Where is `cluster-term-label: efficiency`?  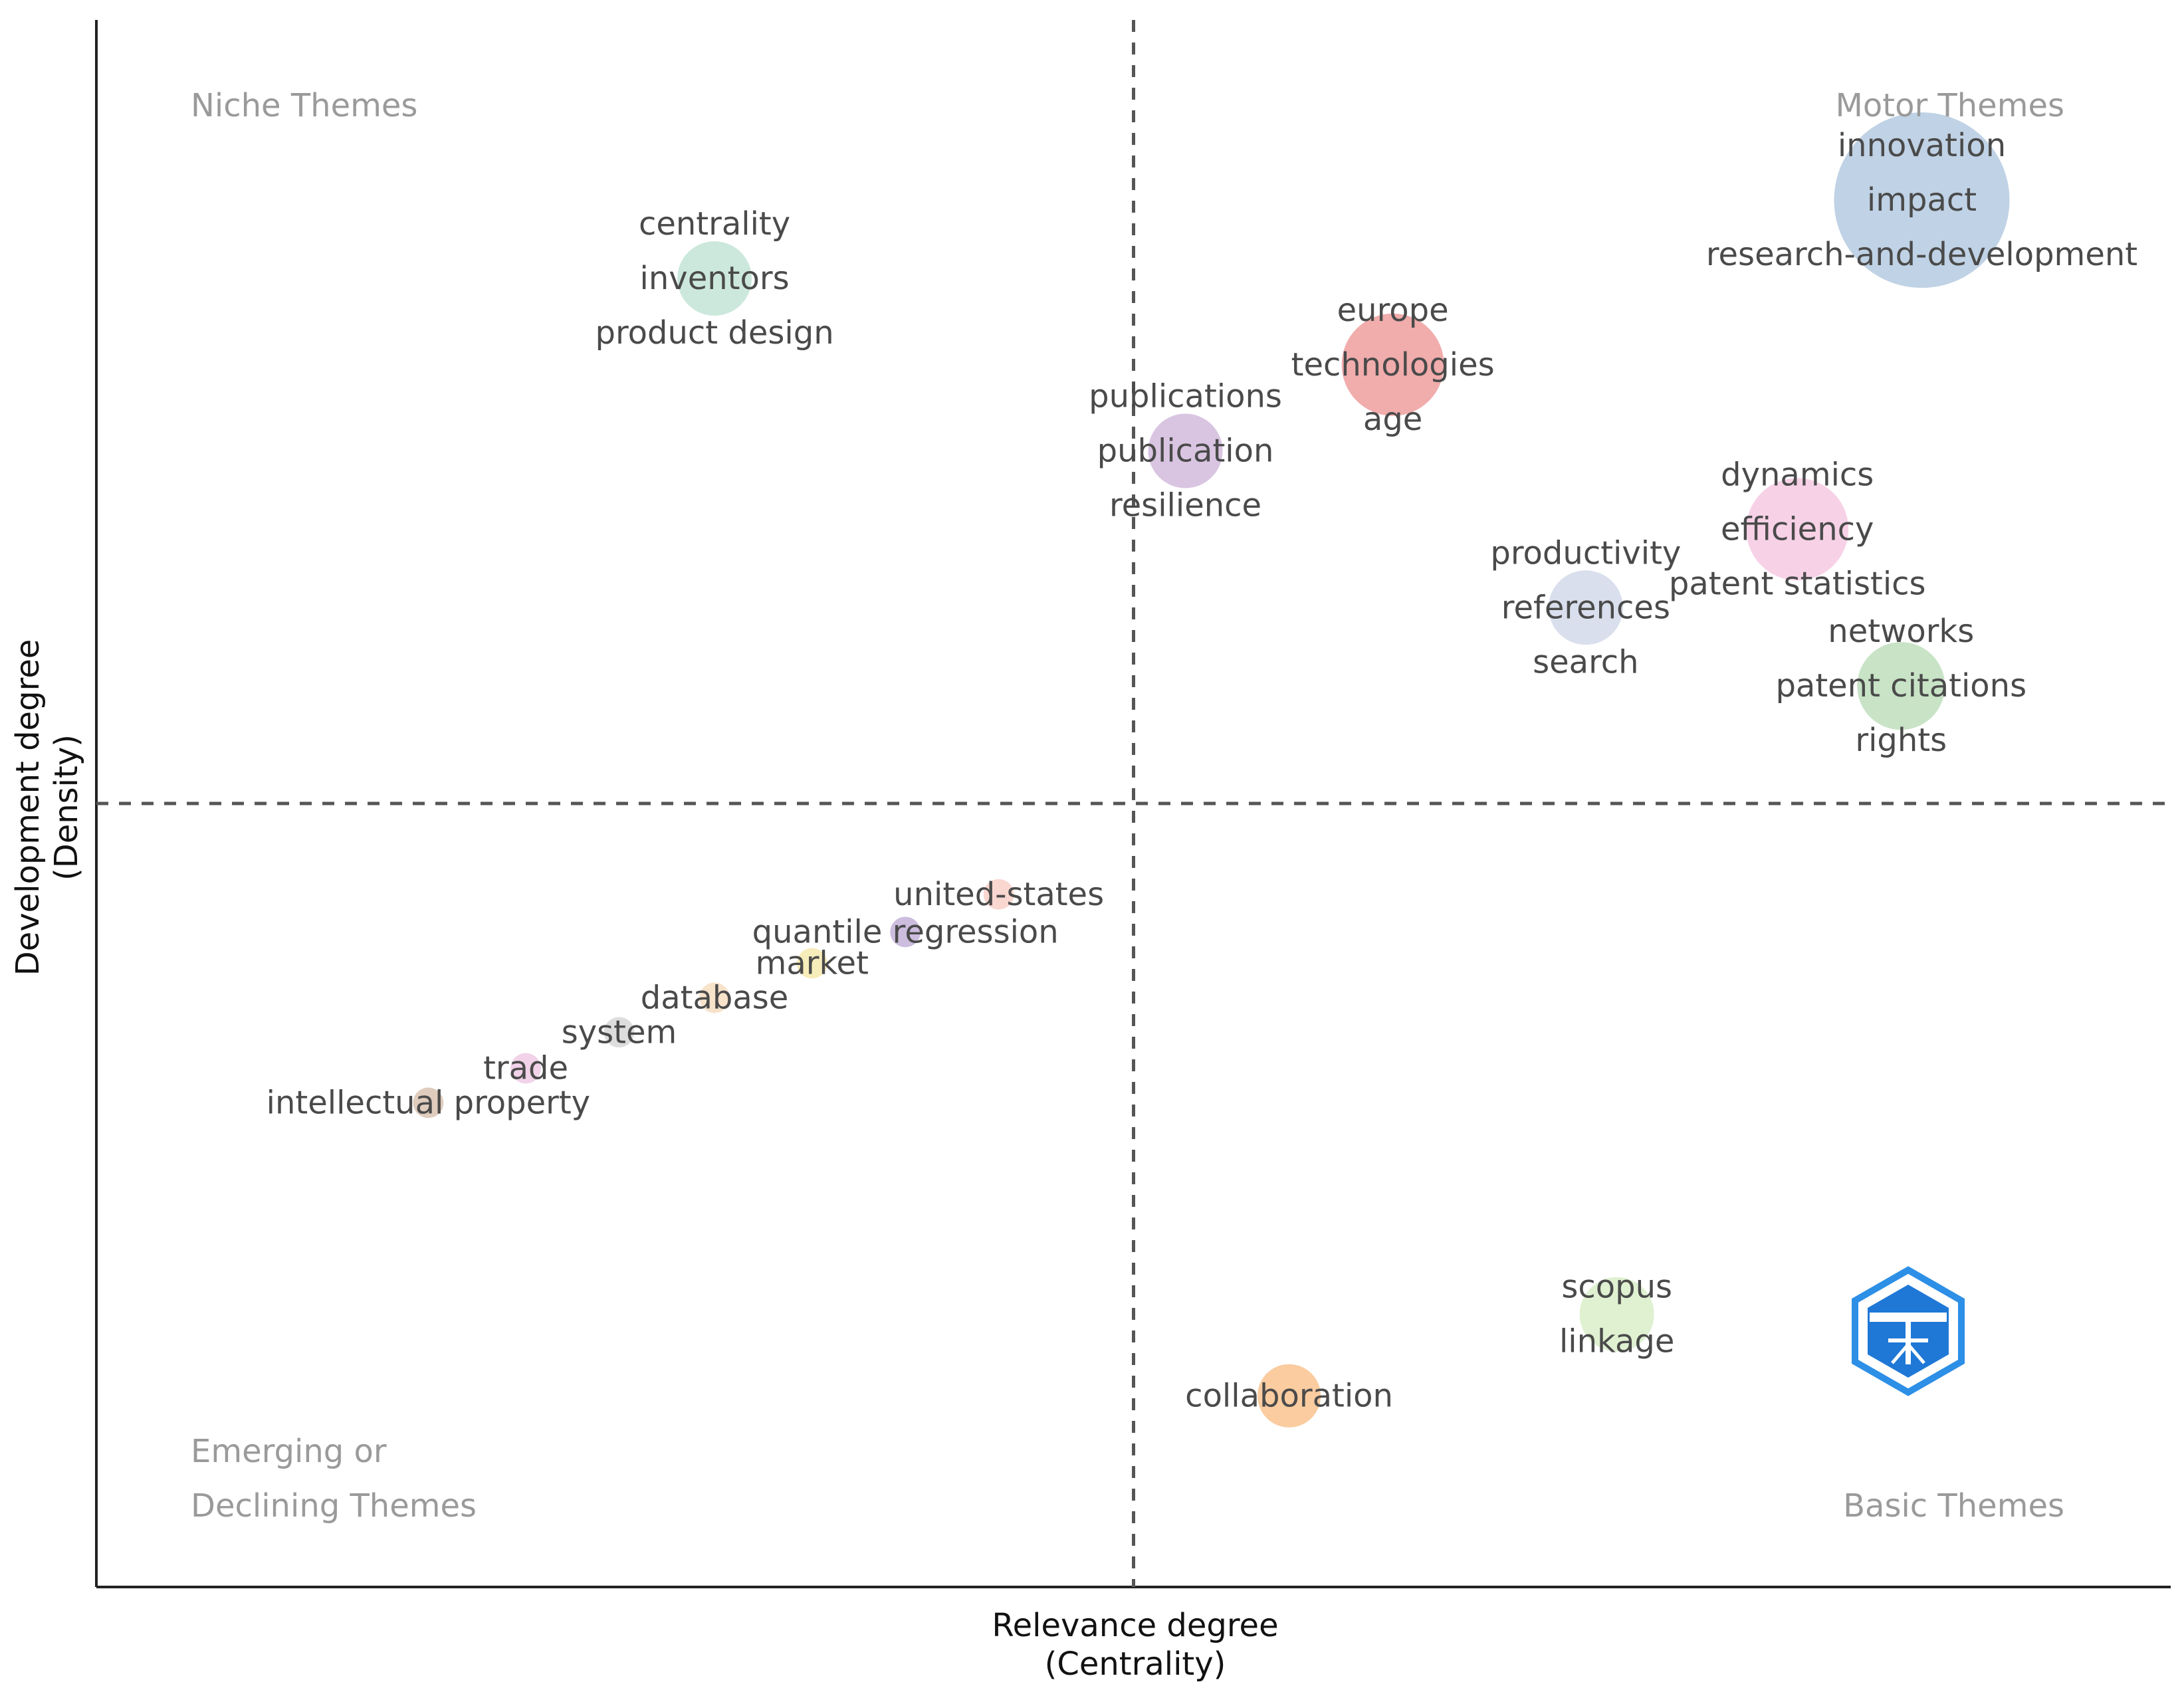 cluster-term-label: efficiency is located at coordinates (1797, 529).